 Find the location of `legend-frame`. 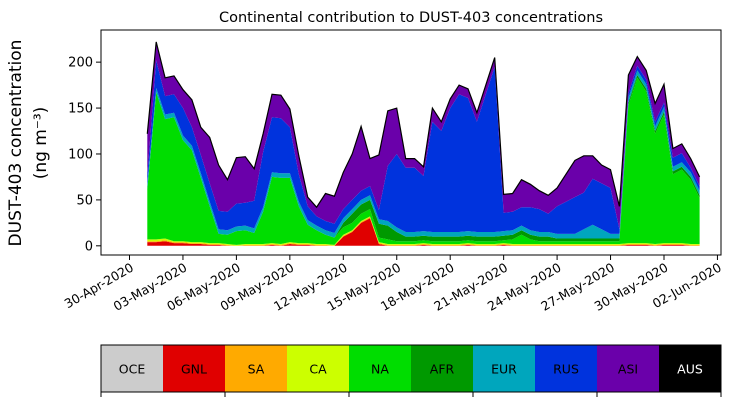

legend-frame is located at coordinates (411, 368).